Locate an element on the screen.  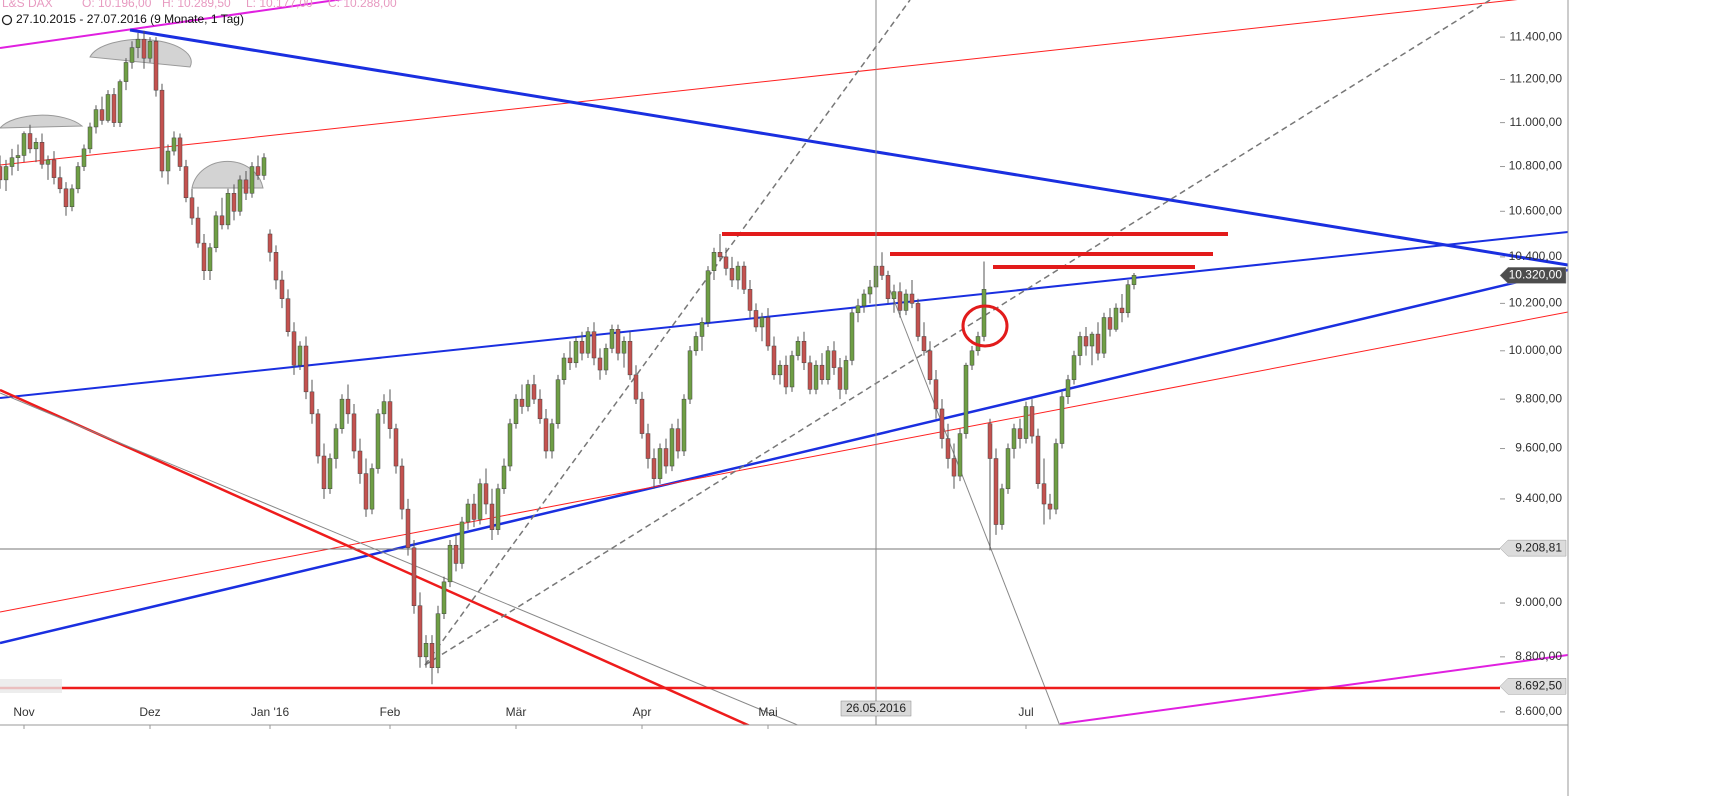
y-tick-label: 10.600,00 is located at coordinates (1536, 210).